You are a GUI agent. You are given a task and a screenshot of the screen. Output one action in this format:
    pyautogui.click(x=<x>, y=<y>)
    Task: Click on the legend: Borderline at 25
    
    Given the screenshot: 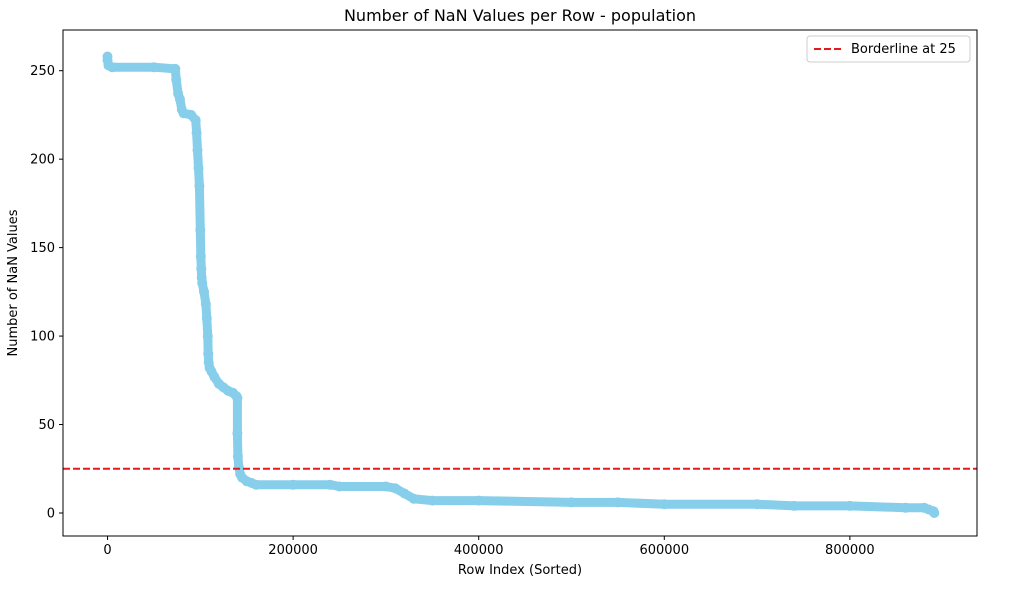 What is the action you would take?
    pyautogui.click(x=888, y=49)
    